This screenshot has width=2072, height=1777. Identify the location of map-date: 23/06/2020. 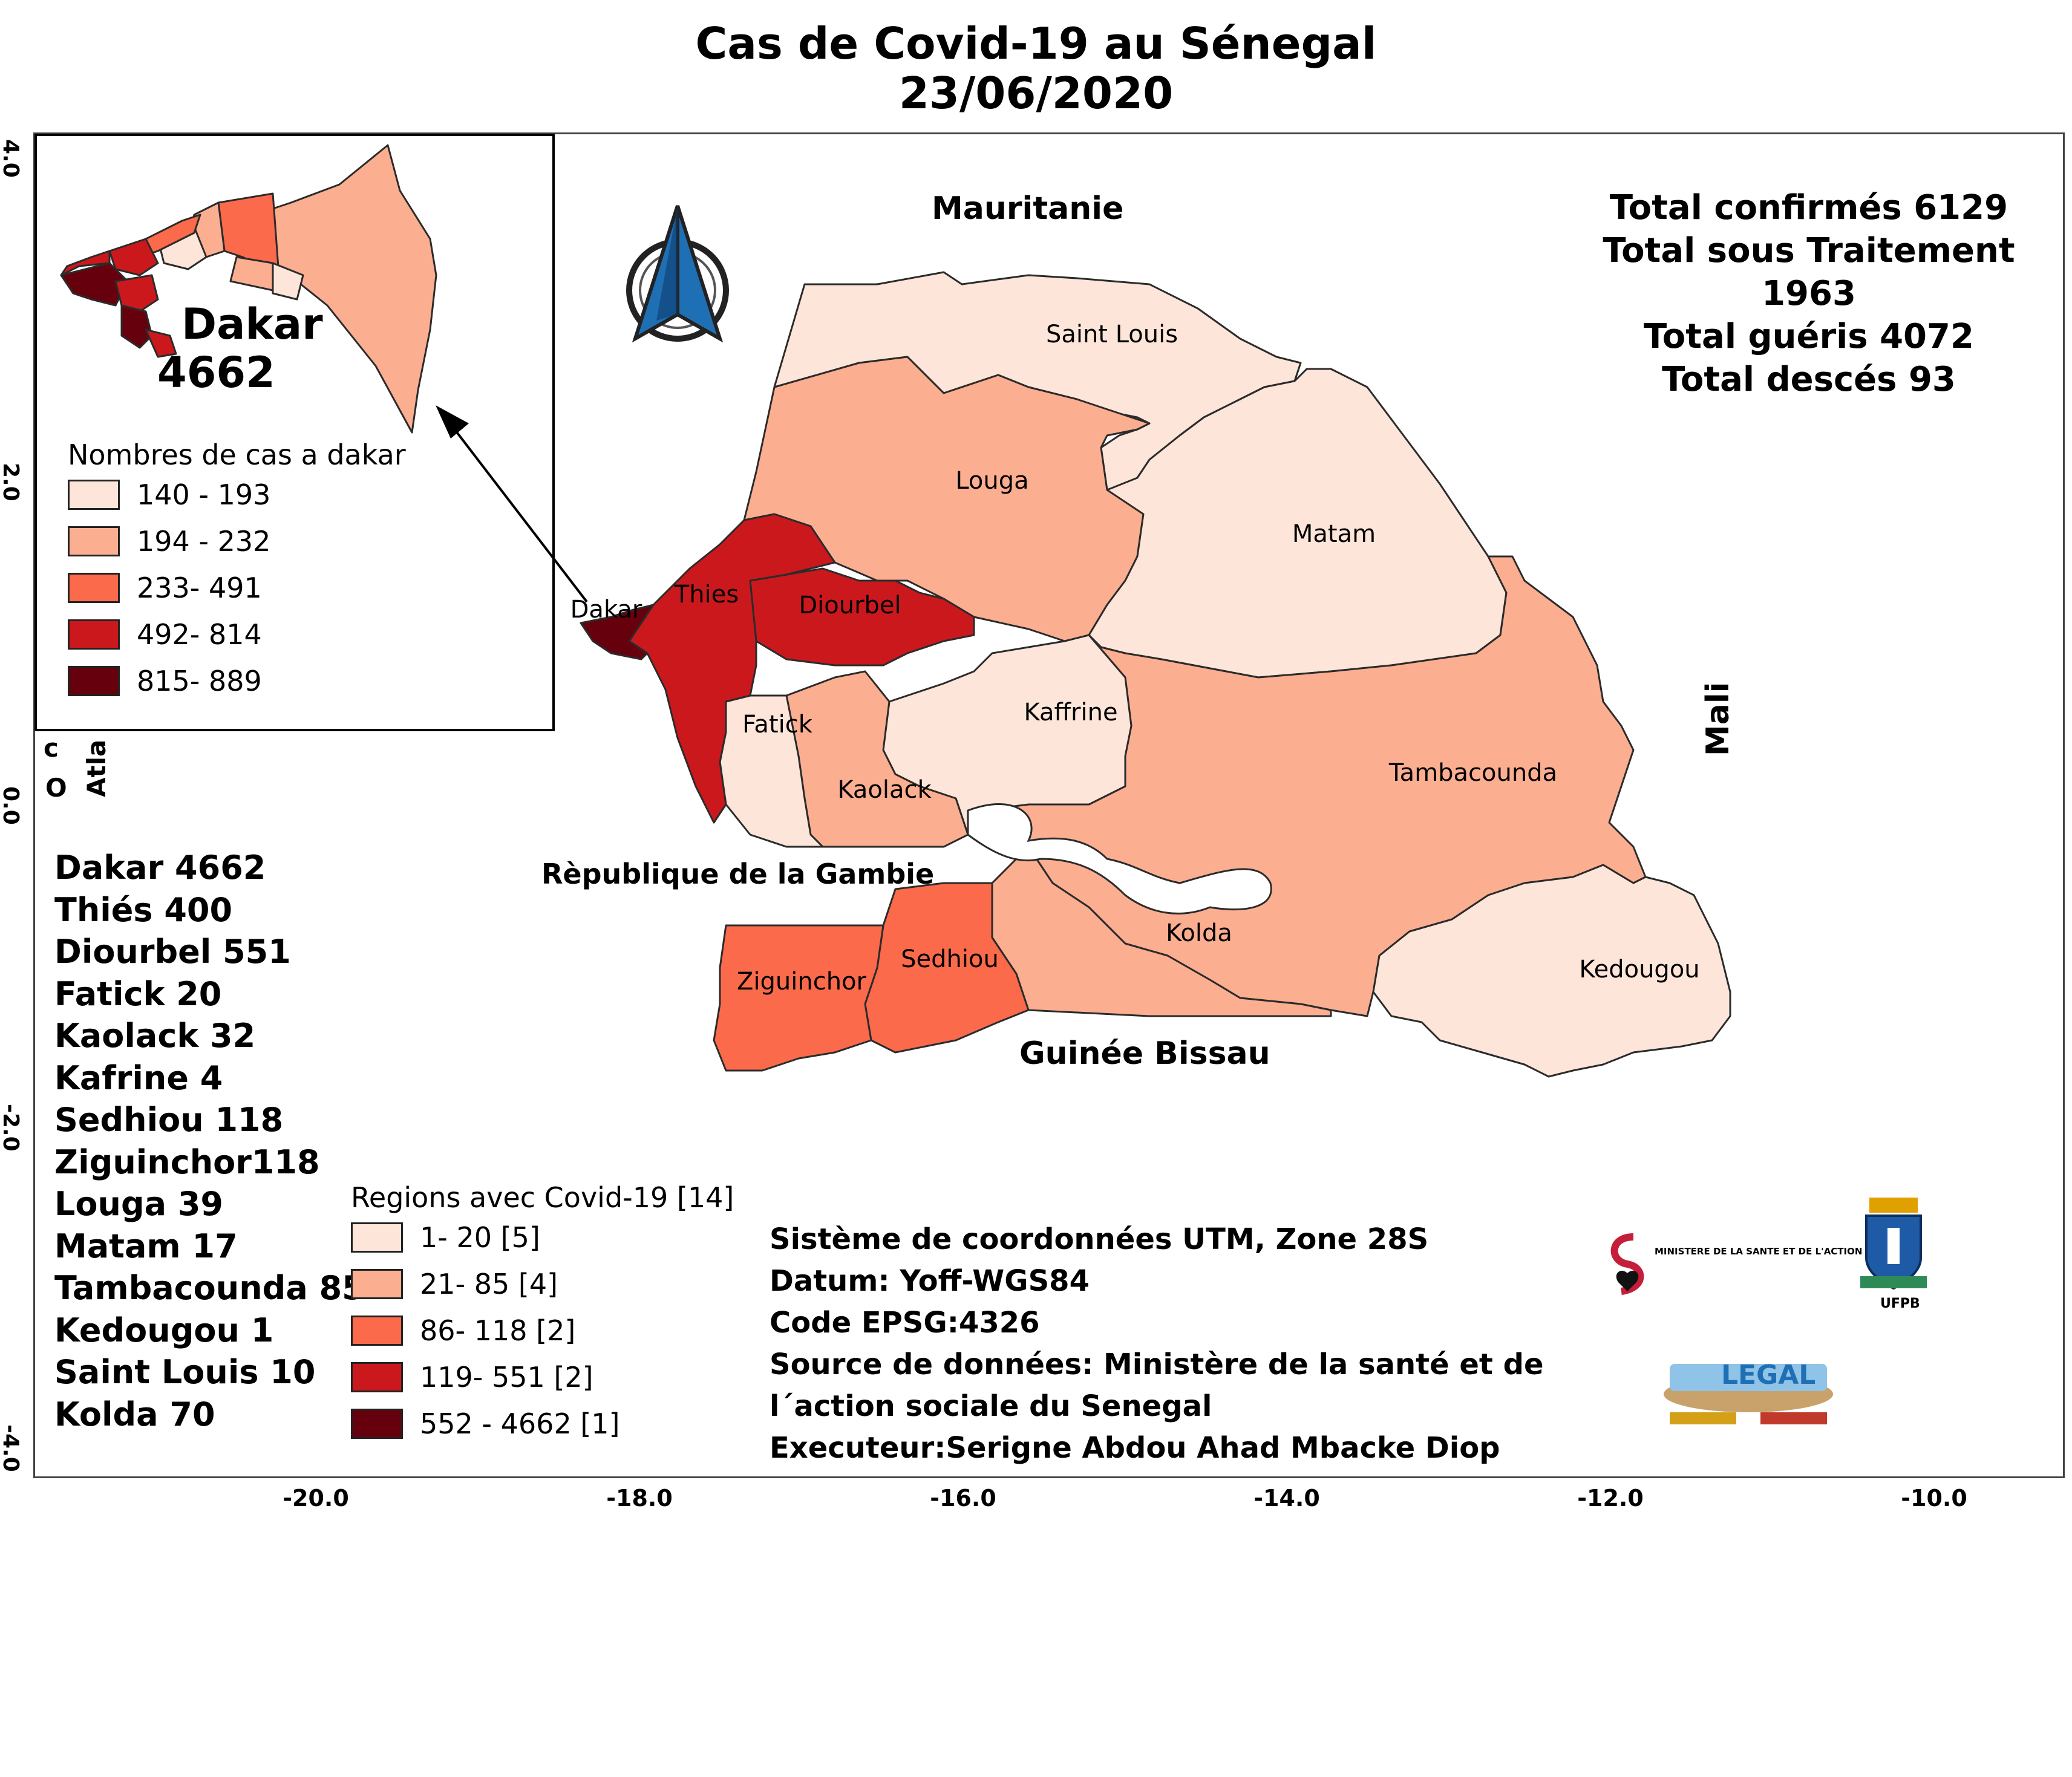
(1036, 93).